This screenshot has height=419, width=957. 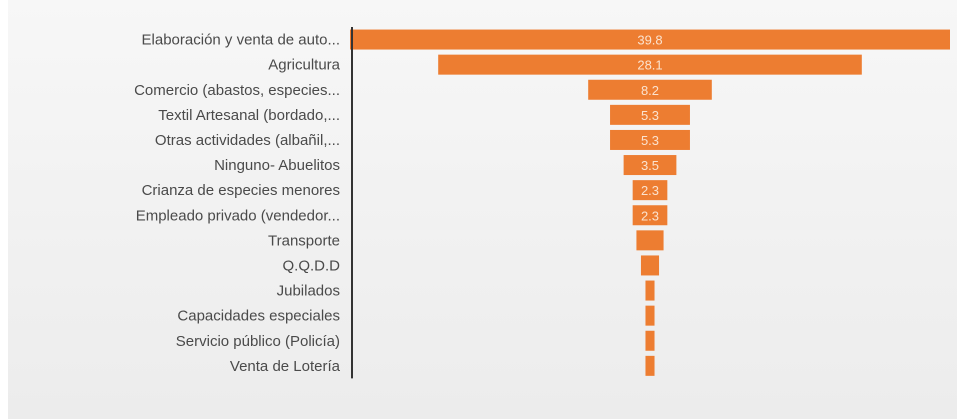 I want to click on data-label: 39.8, so click(x=649, y=40).